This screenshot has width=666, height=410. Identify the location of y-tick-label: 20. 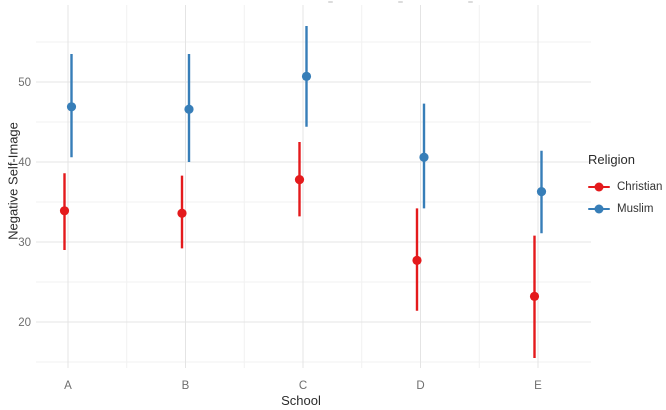
(24, 323).